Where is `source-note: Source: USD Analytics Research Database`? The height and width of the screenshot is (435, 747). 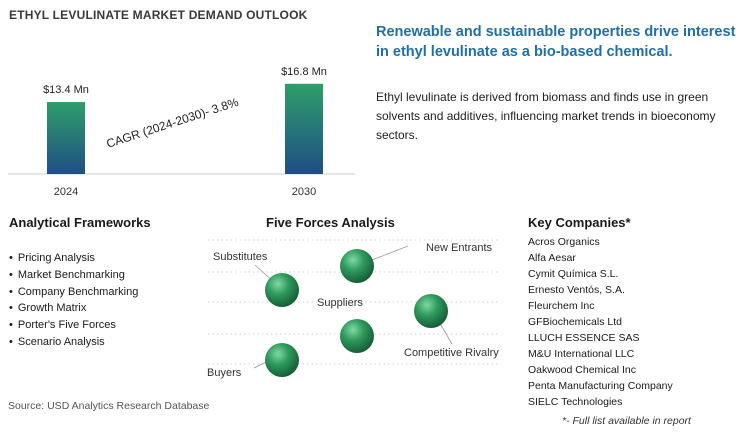 source-note: Source: USD Analytics Research Database is located at coordinates (109, 406).